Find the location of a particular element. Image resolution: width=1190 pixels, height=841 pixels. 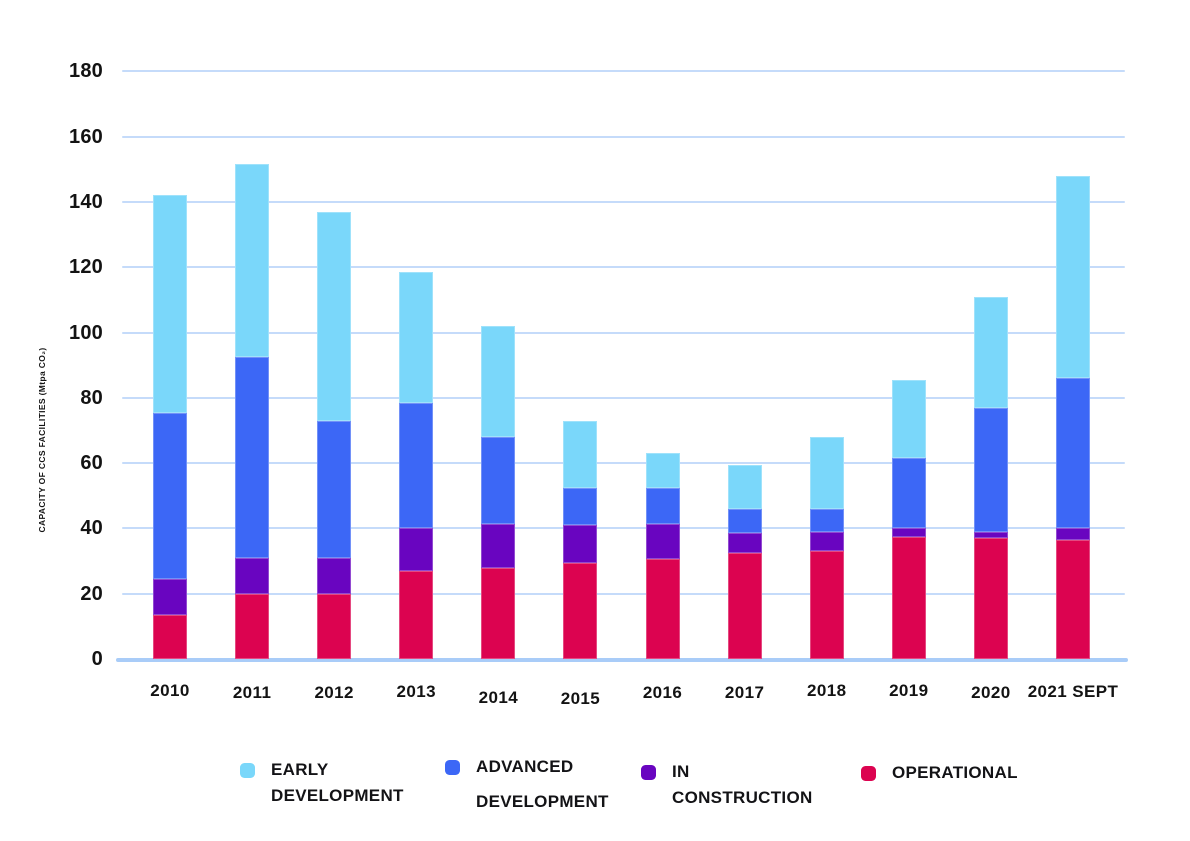

bar-2012-early-development is located at coordinates (334, 316).